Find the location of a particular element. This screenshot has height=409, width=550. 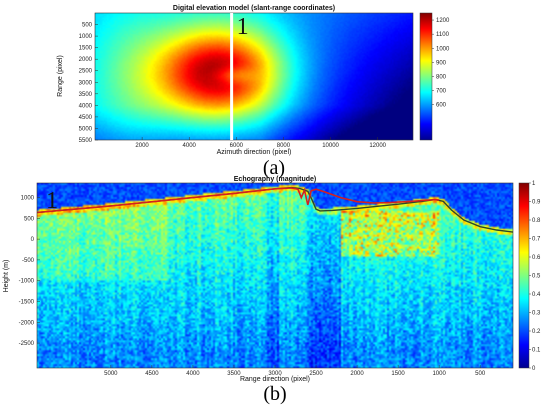

panel-a-cut-label: 1 is located at coordinates (243, 27).